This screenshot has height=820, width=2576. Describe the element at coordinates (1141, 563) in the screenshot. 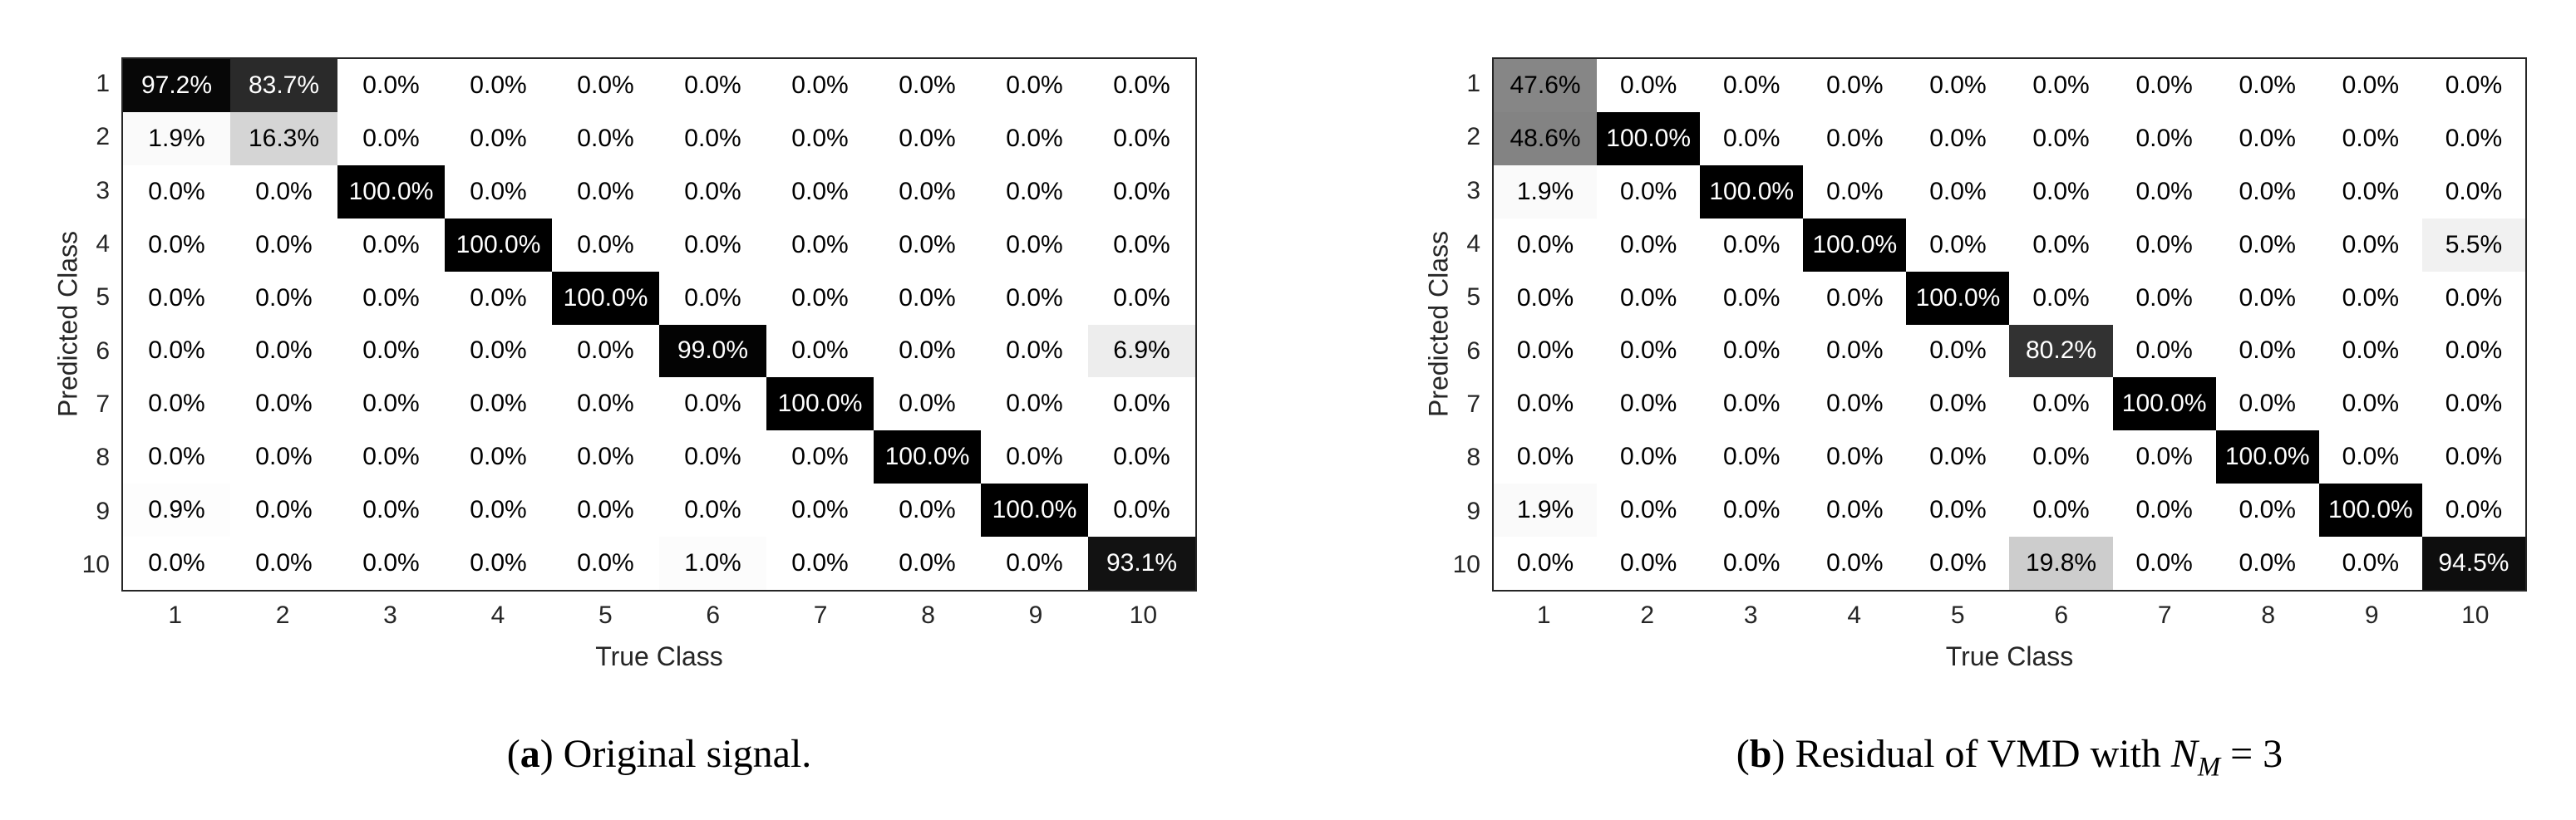

I see `matrix-cell: 93.1%` at that location.